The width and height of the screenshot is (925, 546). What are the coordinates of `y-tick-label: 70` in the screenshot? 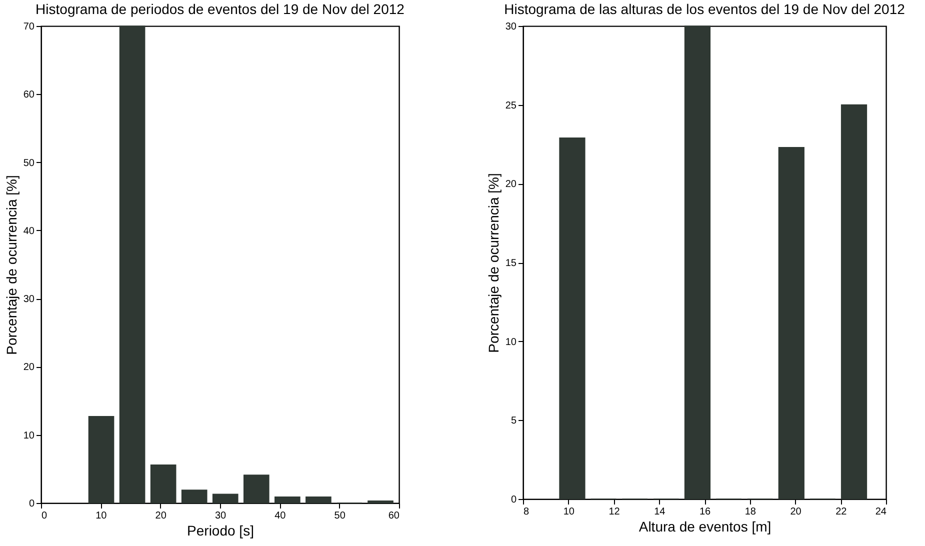 It's located at (29, 27).